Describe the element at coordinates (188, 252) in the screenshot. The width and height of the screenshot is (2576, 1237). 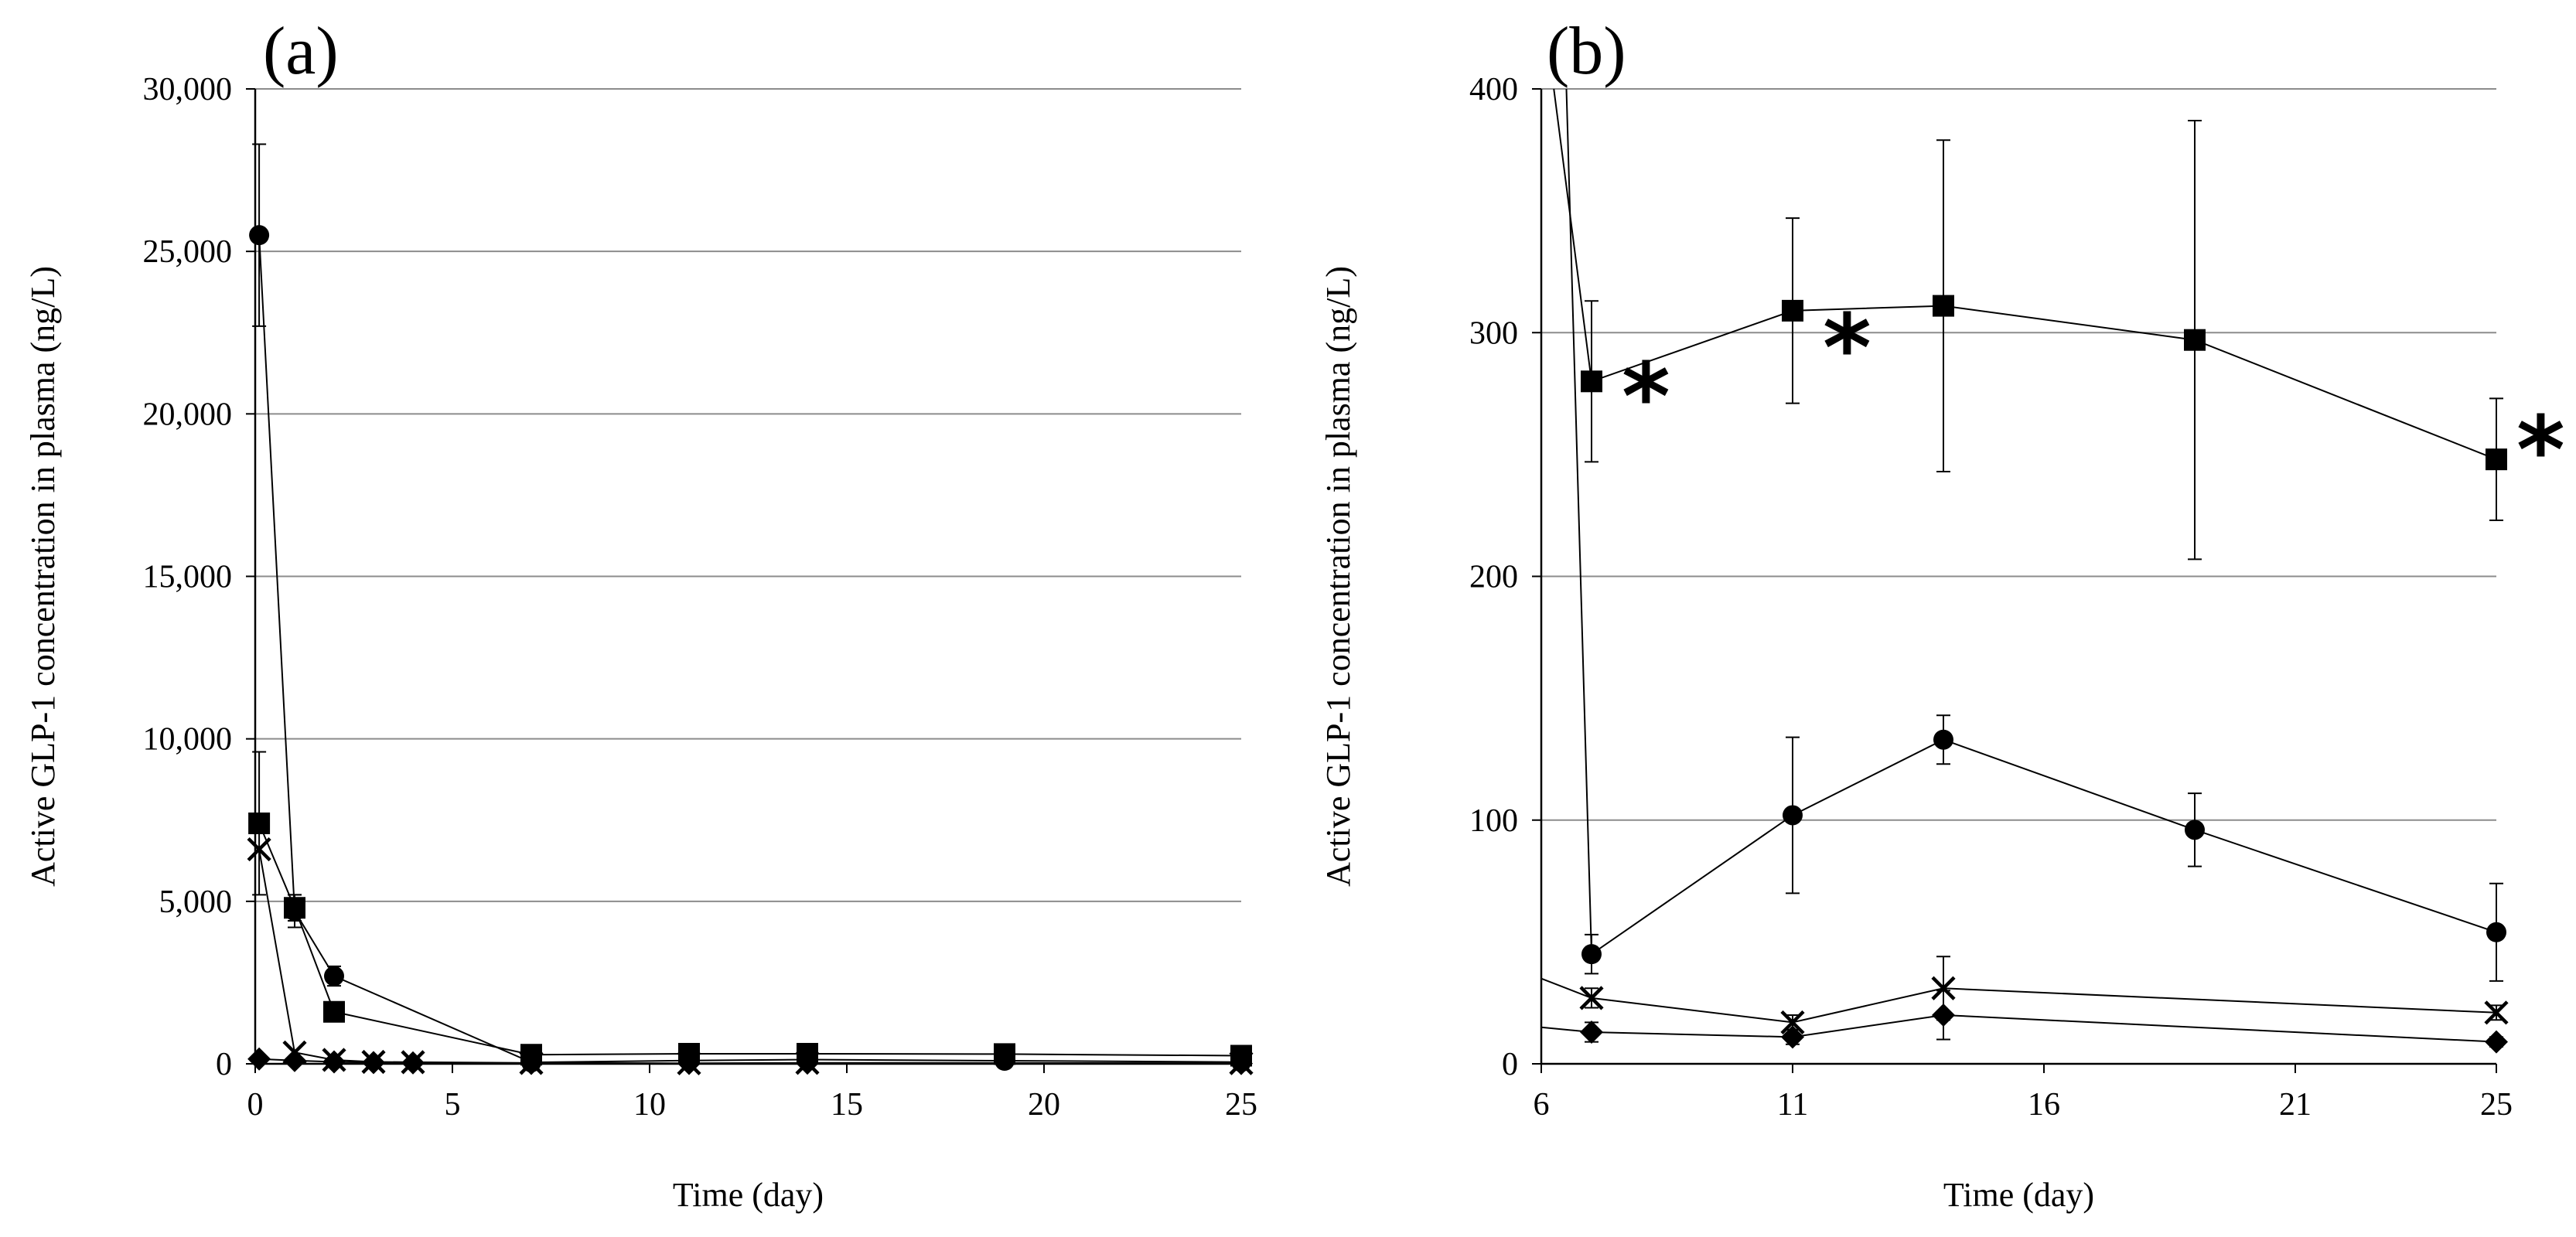
I see `y-tick-label: 25,000` at that location.